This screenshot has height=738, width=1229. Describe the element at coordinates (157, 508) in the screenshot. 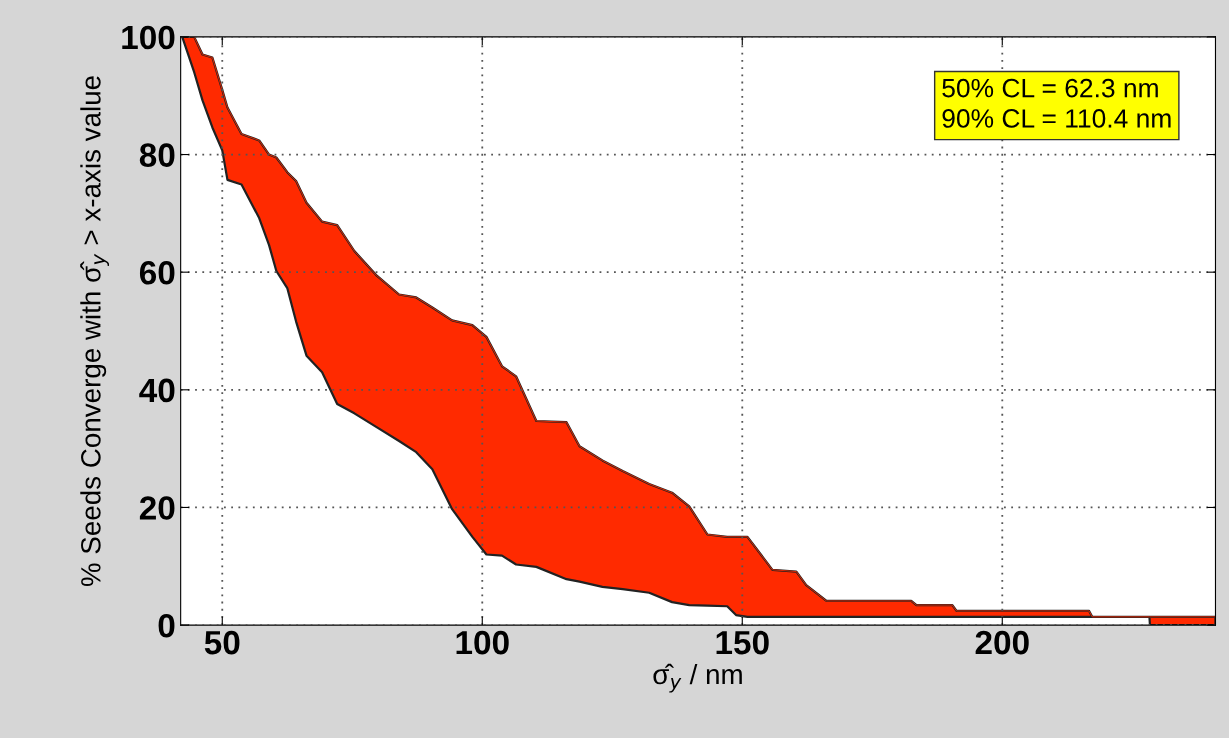

I see `y-tick-label: 20` at that location.